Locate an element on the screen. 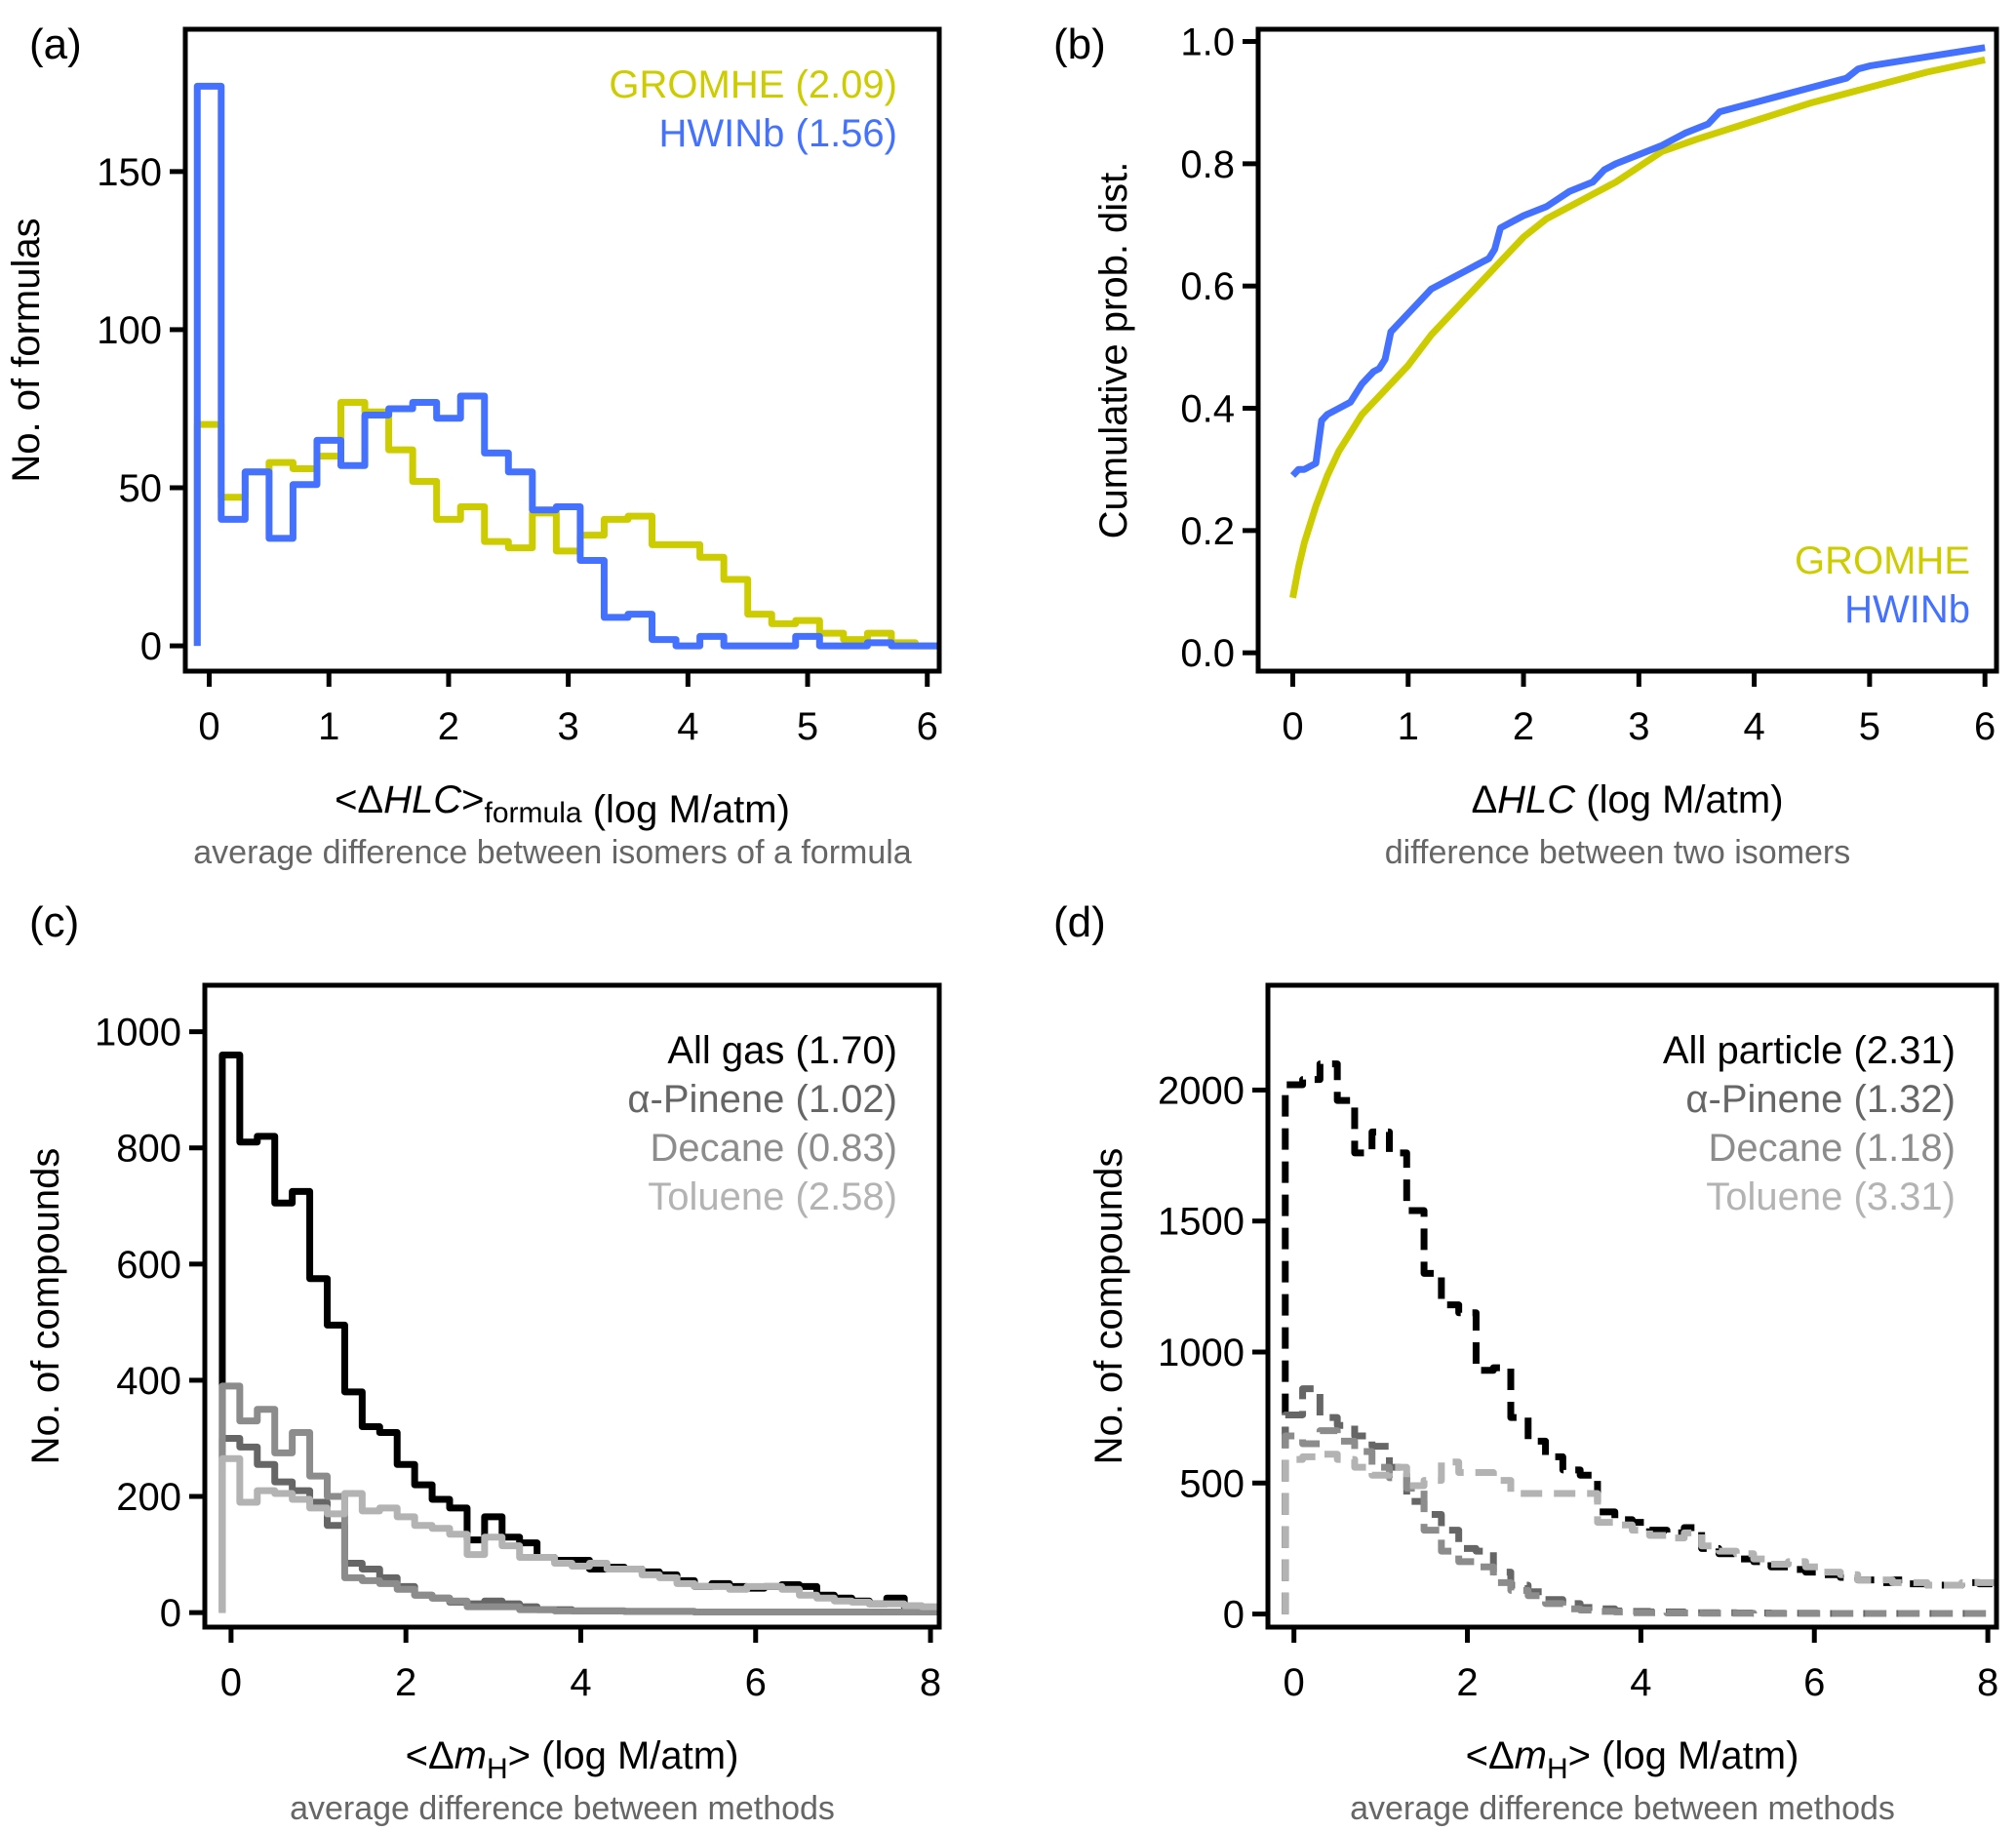 The width and height of the screenshot is (2016, 1831). y-tick-label: 500 is located at coordinates (1212, 1483).